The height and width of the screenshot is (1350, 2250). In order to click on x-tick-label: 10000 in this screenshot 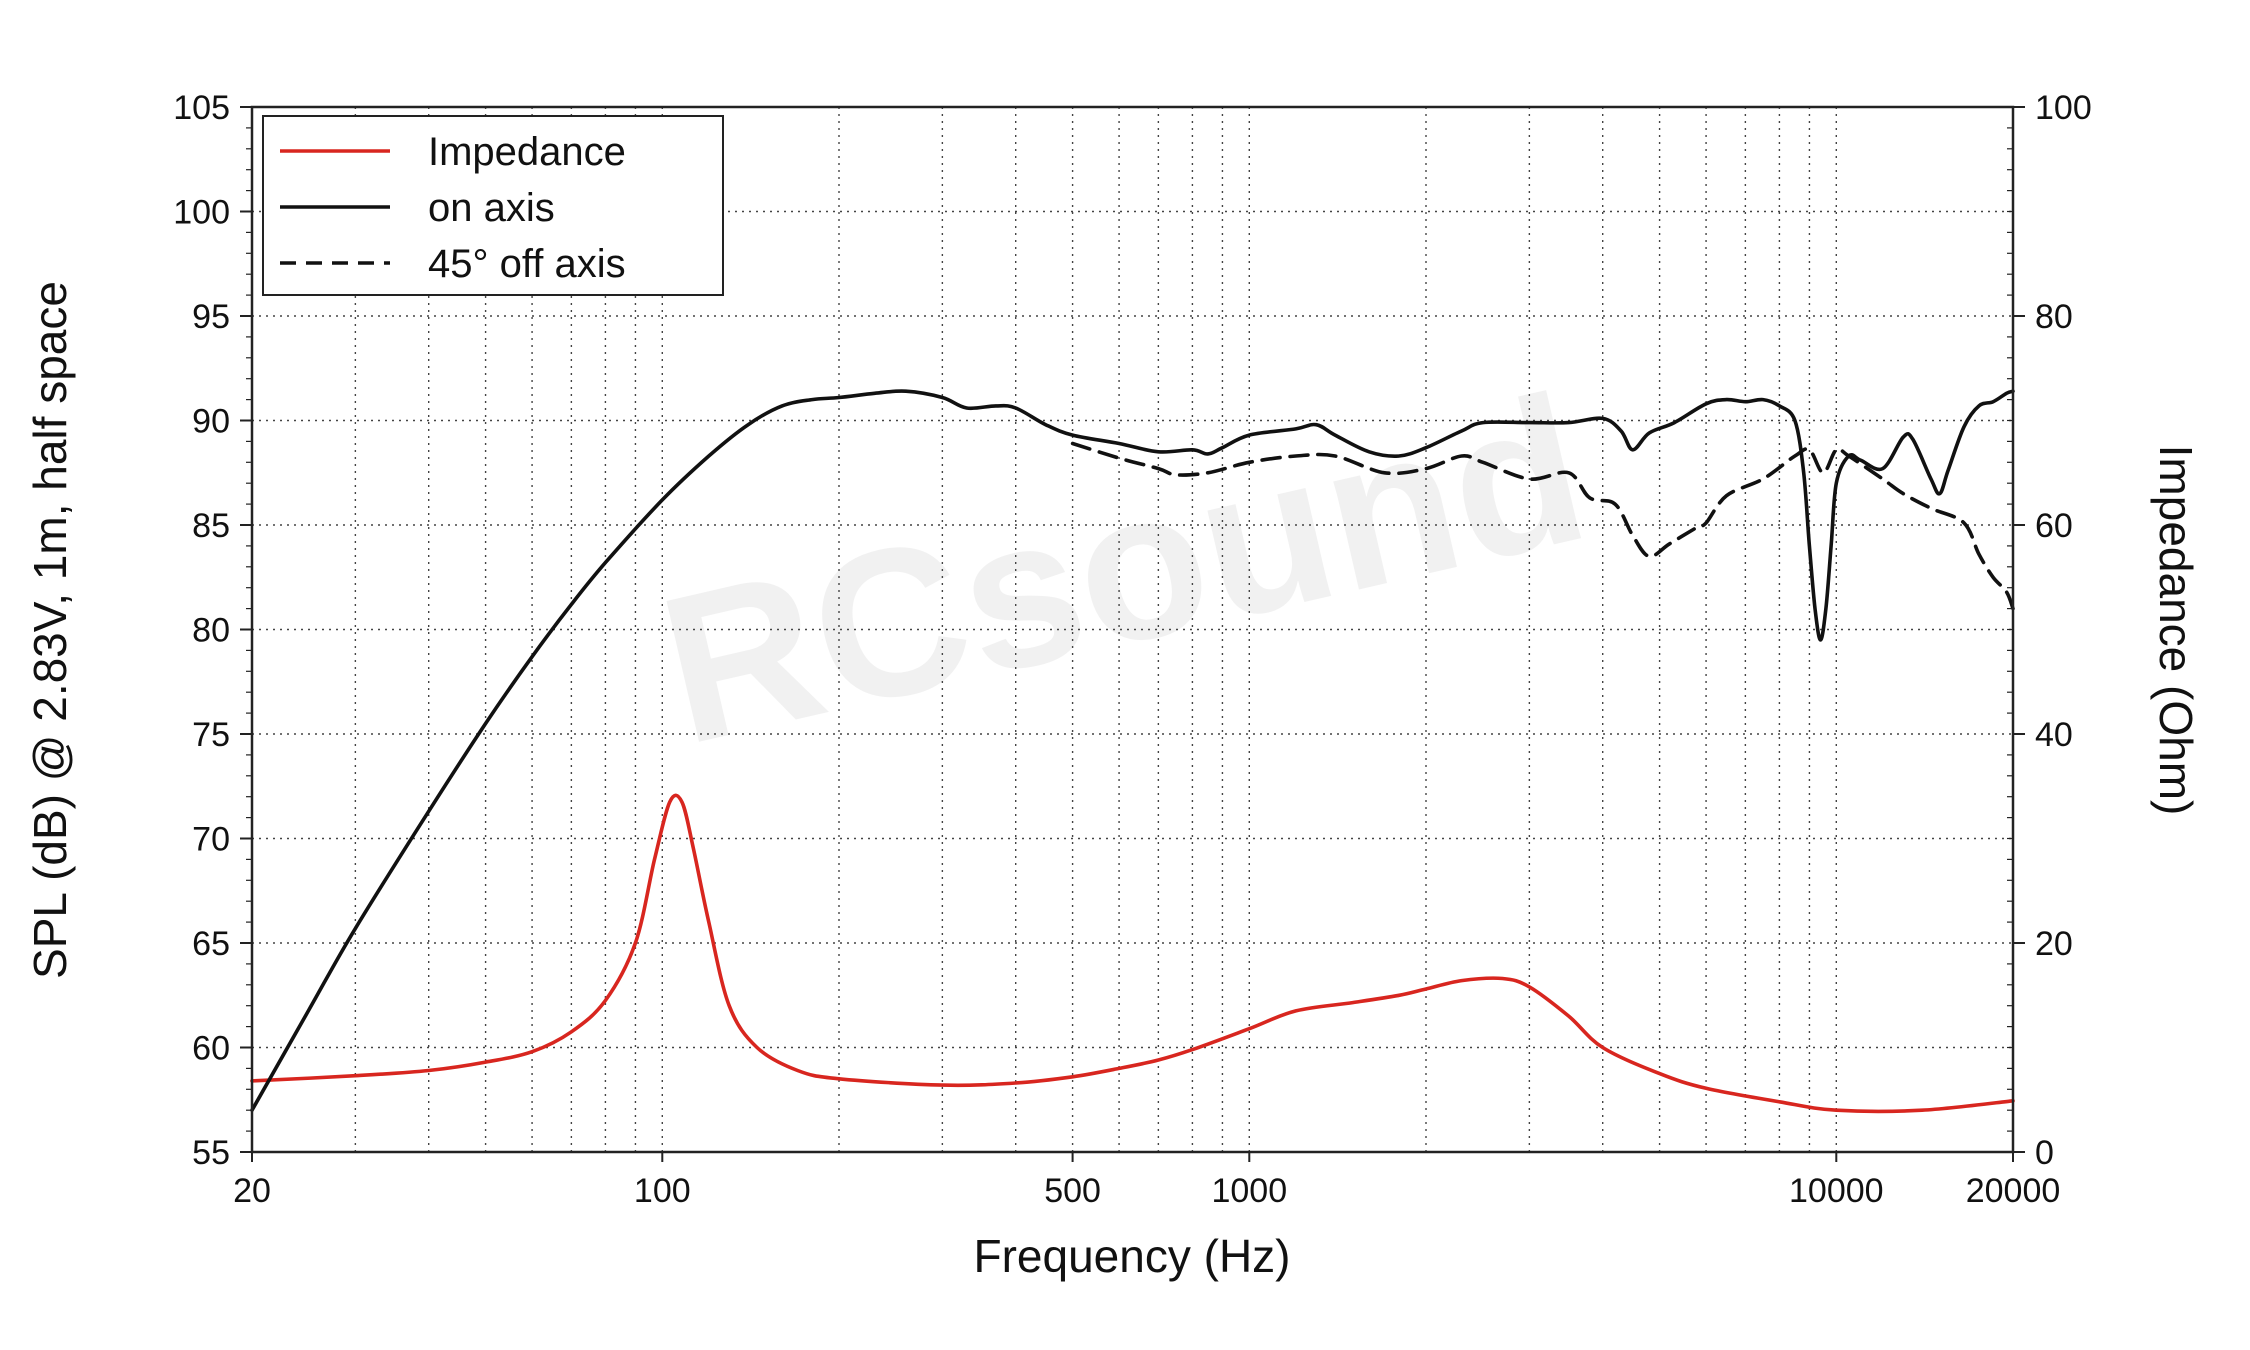, I will do `click(1836, 1191)`.